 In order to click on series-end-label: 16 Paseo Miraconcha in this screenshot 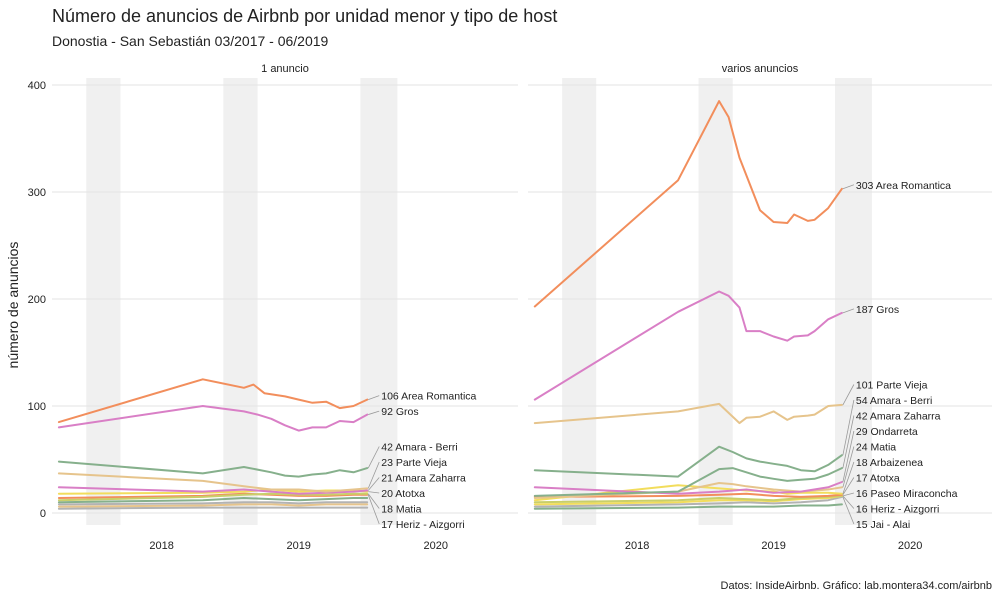, I will do `click(907, 494)`.